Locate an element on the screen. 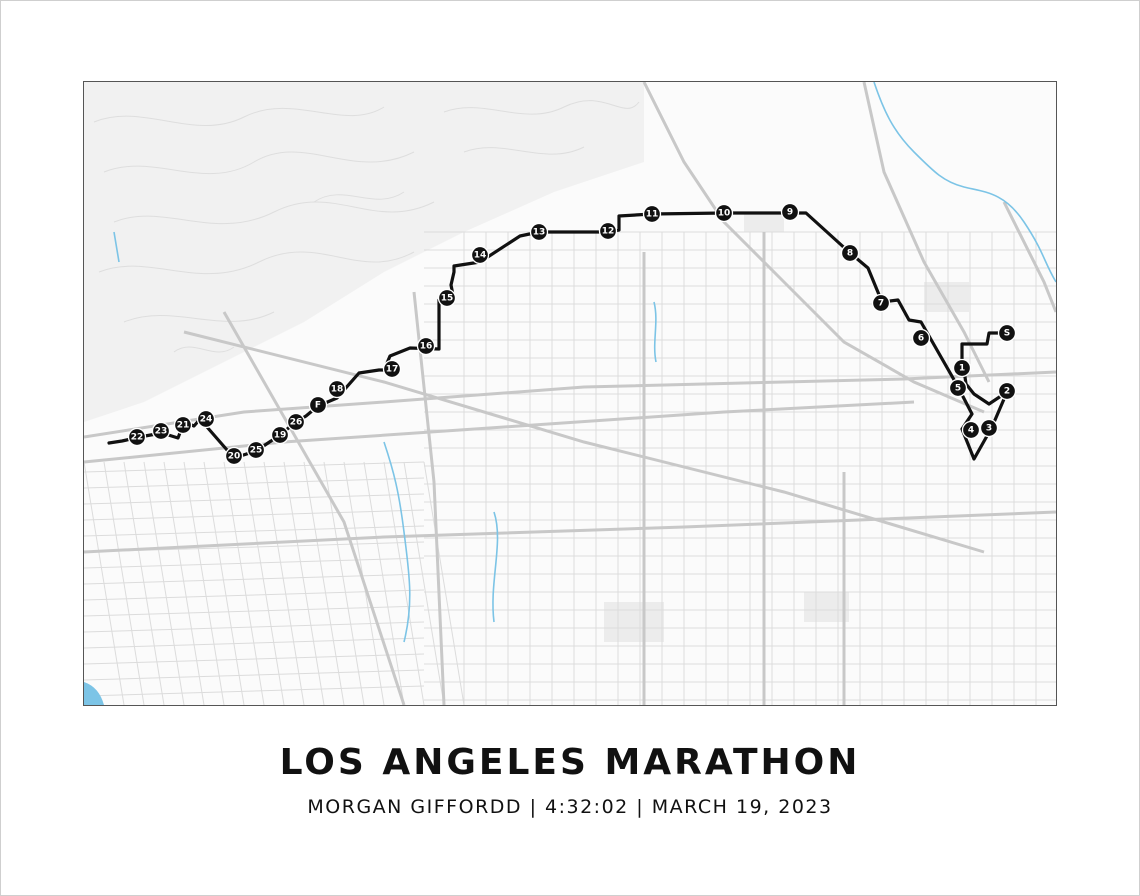  ocean-corner is located at coordinates (94, 693).